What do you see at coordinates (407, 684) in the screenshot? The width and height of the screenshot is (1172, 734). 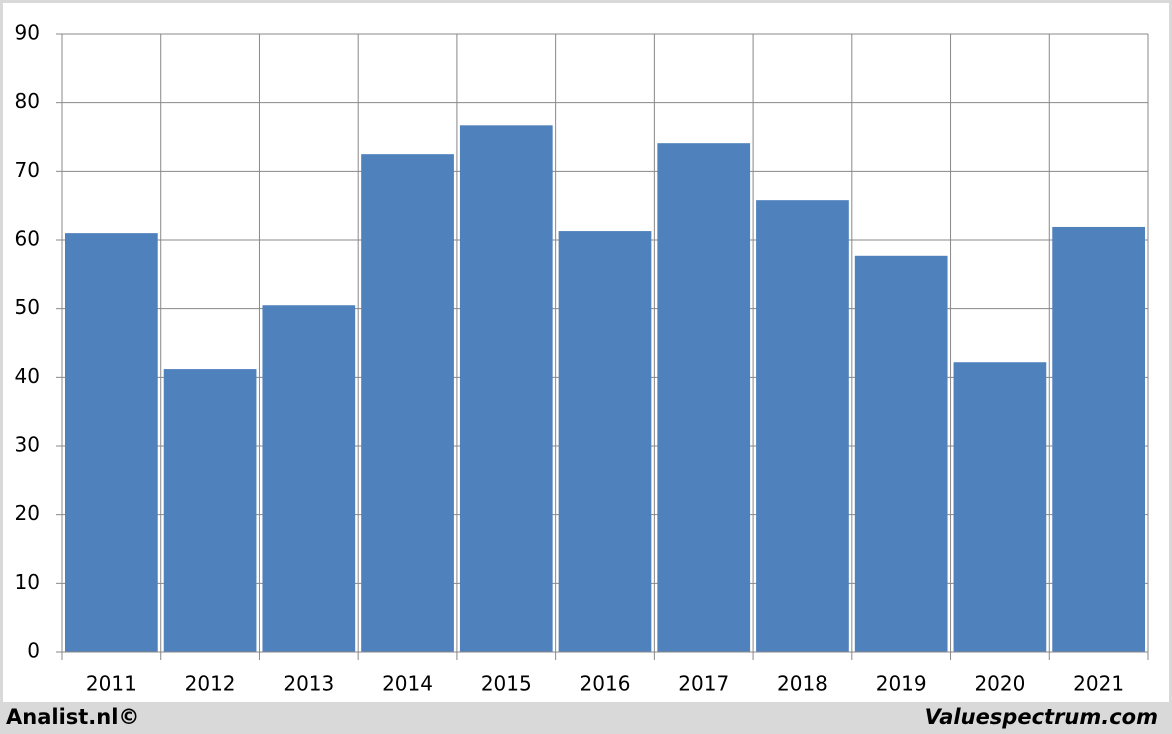 I see `x-tick-label: 2014` at bounding box center [407, 684].